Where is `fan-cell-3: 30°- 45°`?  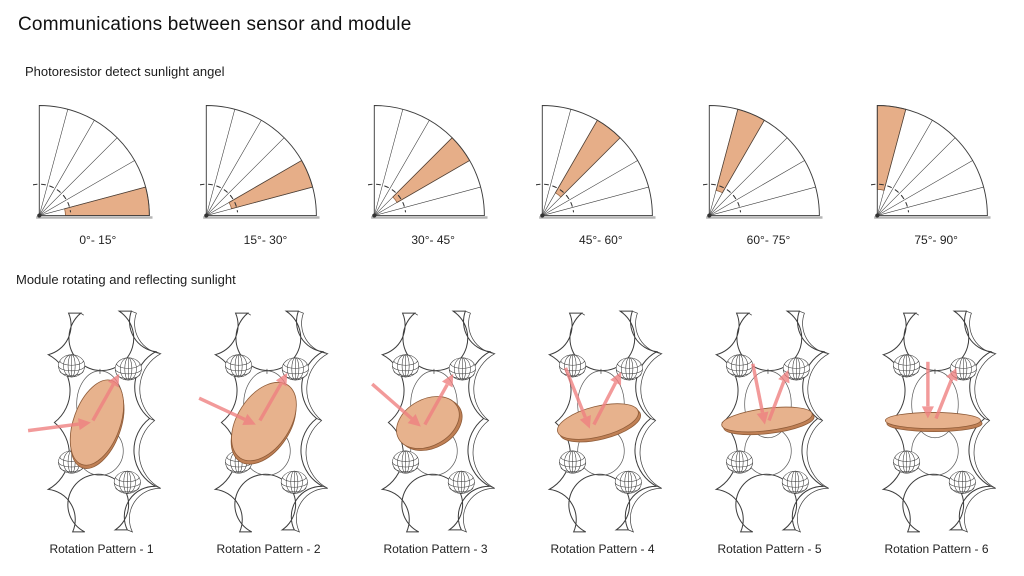
fan-cell-3: 30°- 45° is located at coordinates (433, 172).